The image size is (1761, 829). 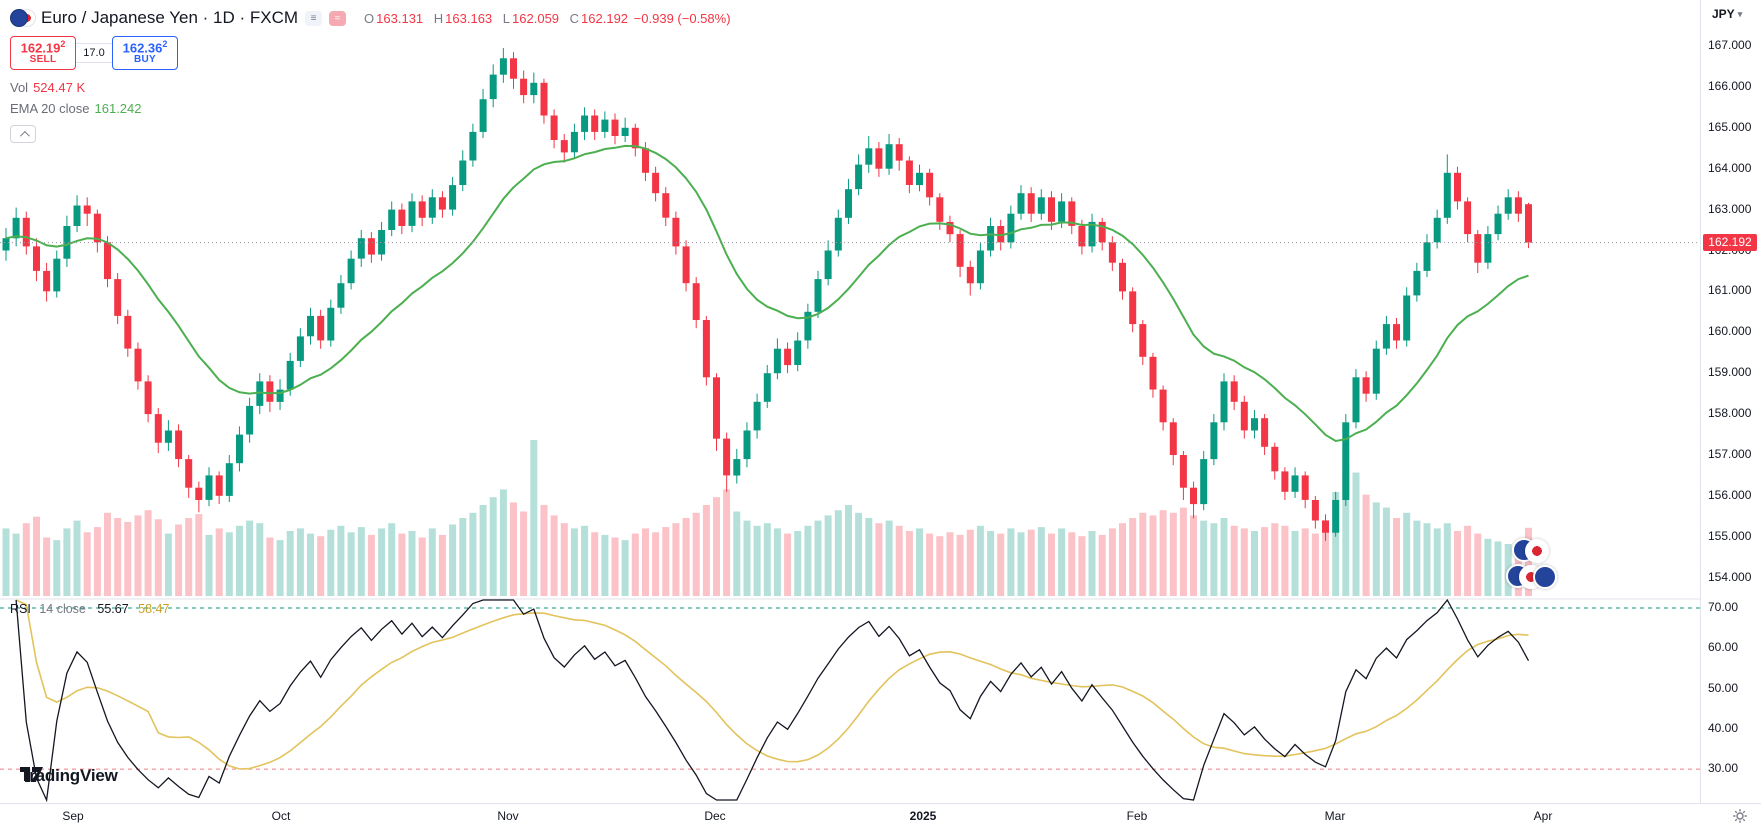 What do you see at coordinates (165, 44) in the screenshot?
I see `buy-price-sup: 2` at bounding box center [165, 44].